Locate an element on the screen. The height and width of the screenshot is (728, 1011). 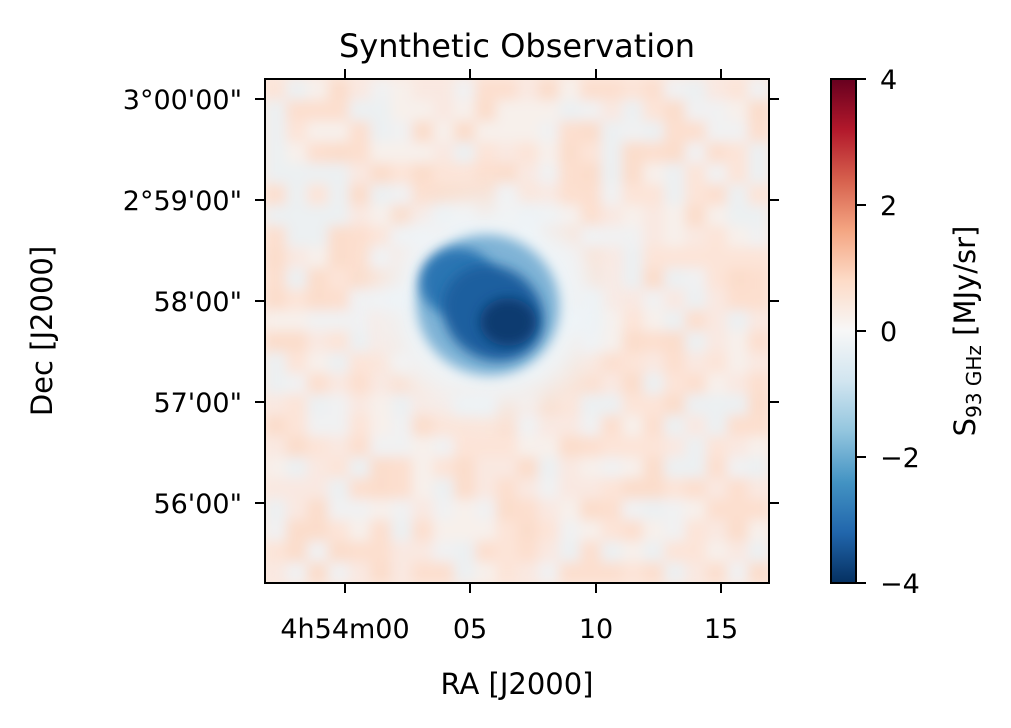
y-tick-label: 57'00" is located at coordinates (197, 403).